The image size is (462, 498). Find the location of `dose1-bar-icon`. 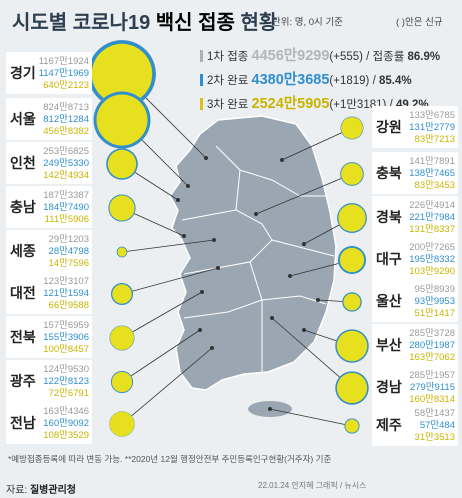

dose1-bar-icon is located at coordinates (201, 56).